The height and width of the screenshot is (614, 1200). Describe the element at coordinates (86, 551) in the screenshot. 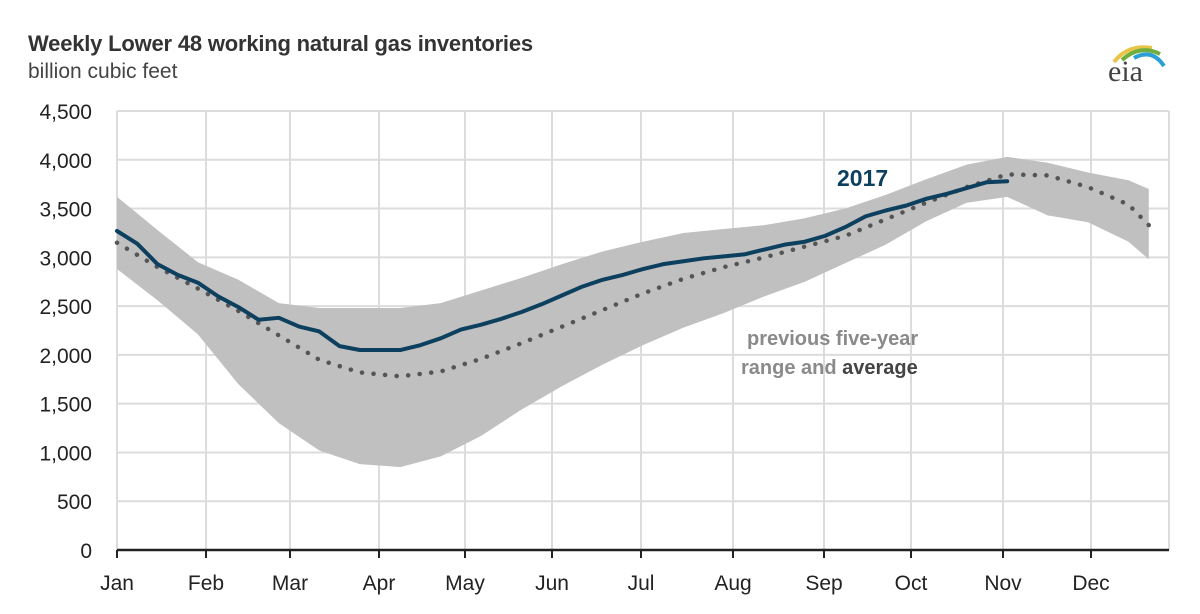

I see `y-tick-label: 0` at that location.